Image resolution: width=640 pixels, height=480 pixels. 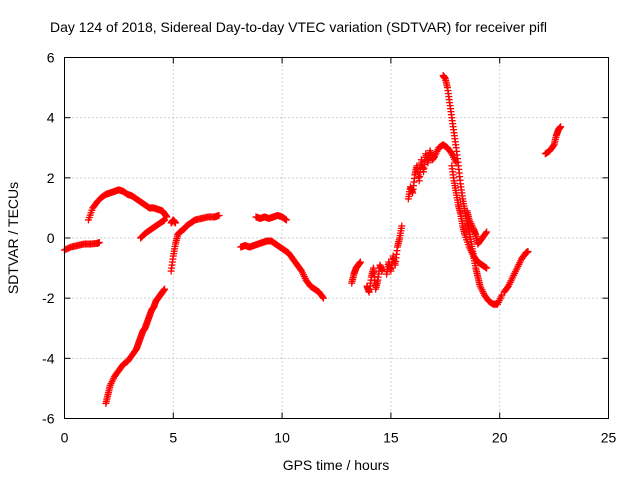 I want to click on y-tick-label: -6, so click(x=48, y=419).